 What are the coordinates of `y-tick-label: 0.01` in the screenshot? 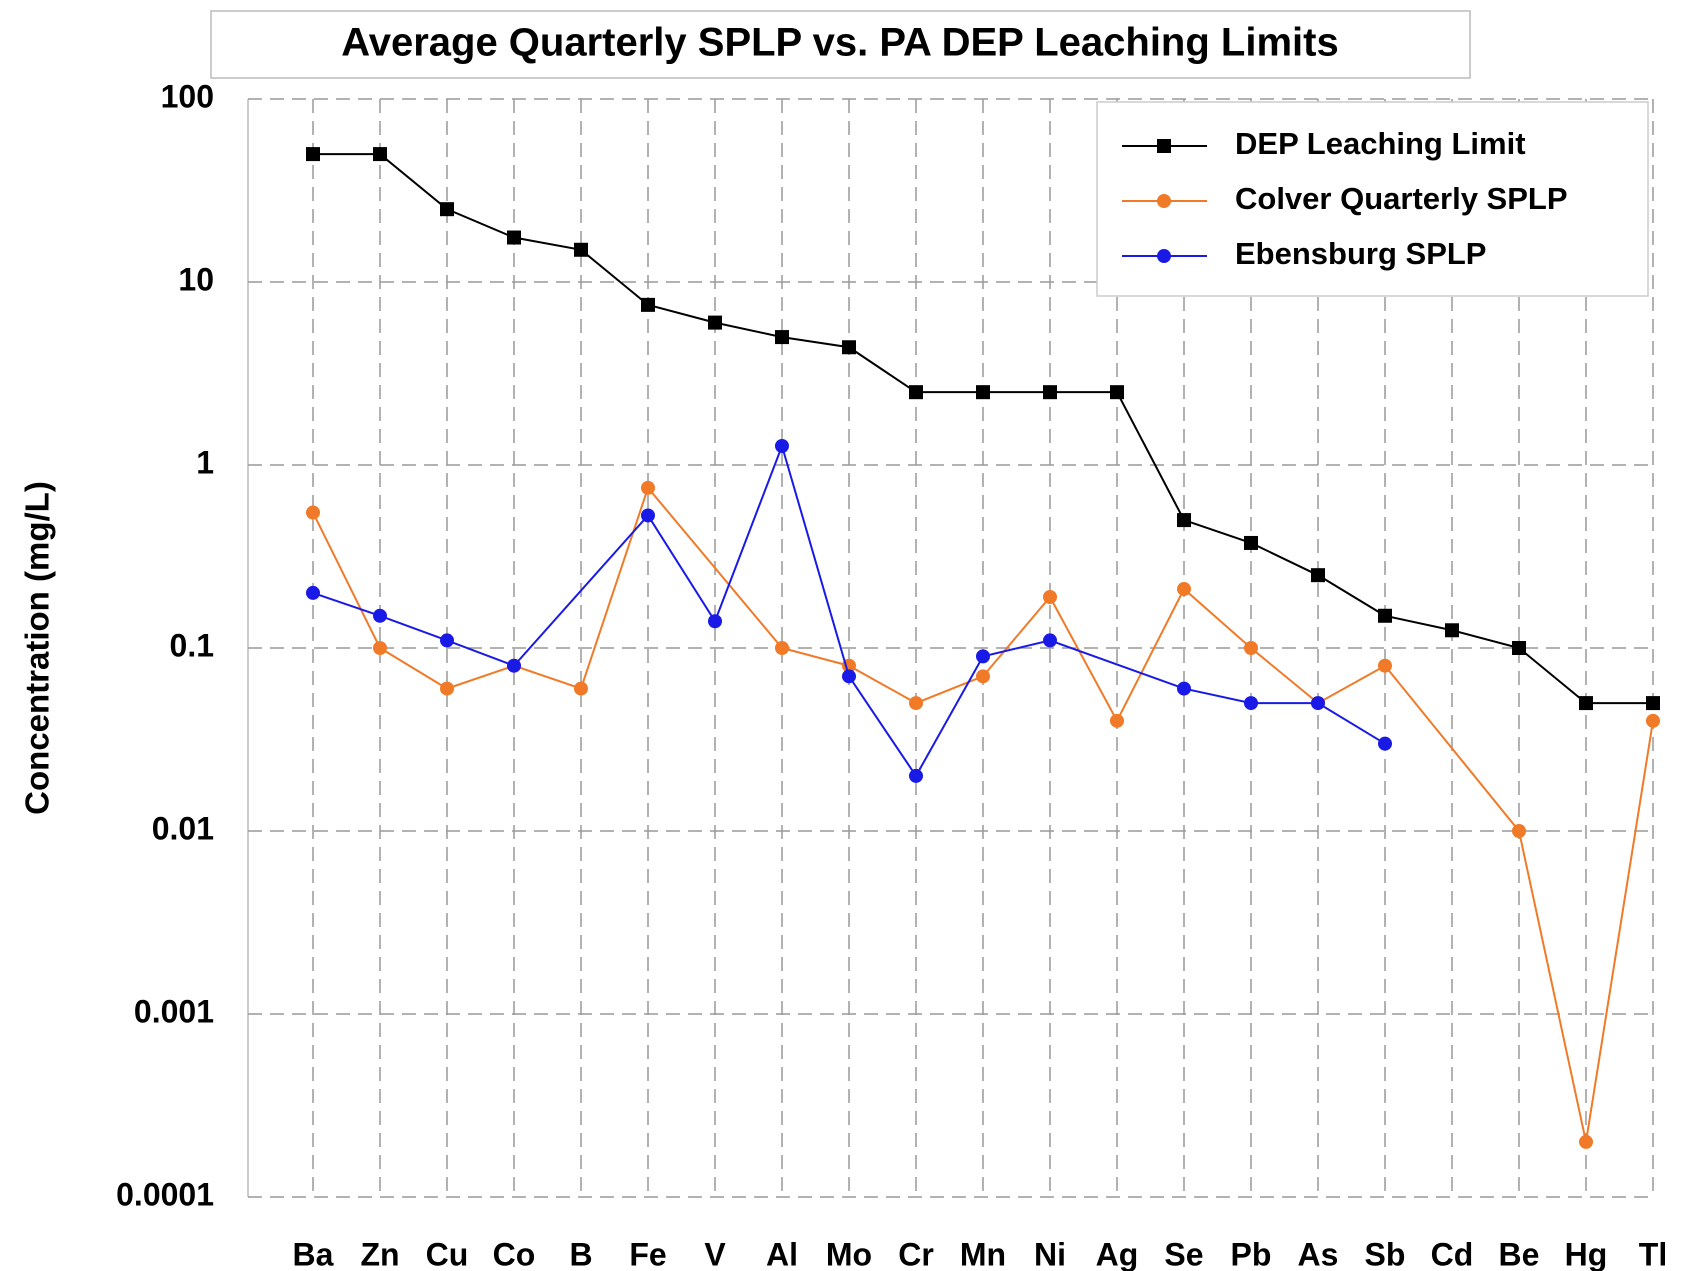 It's located at (183, 828).